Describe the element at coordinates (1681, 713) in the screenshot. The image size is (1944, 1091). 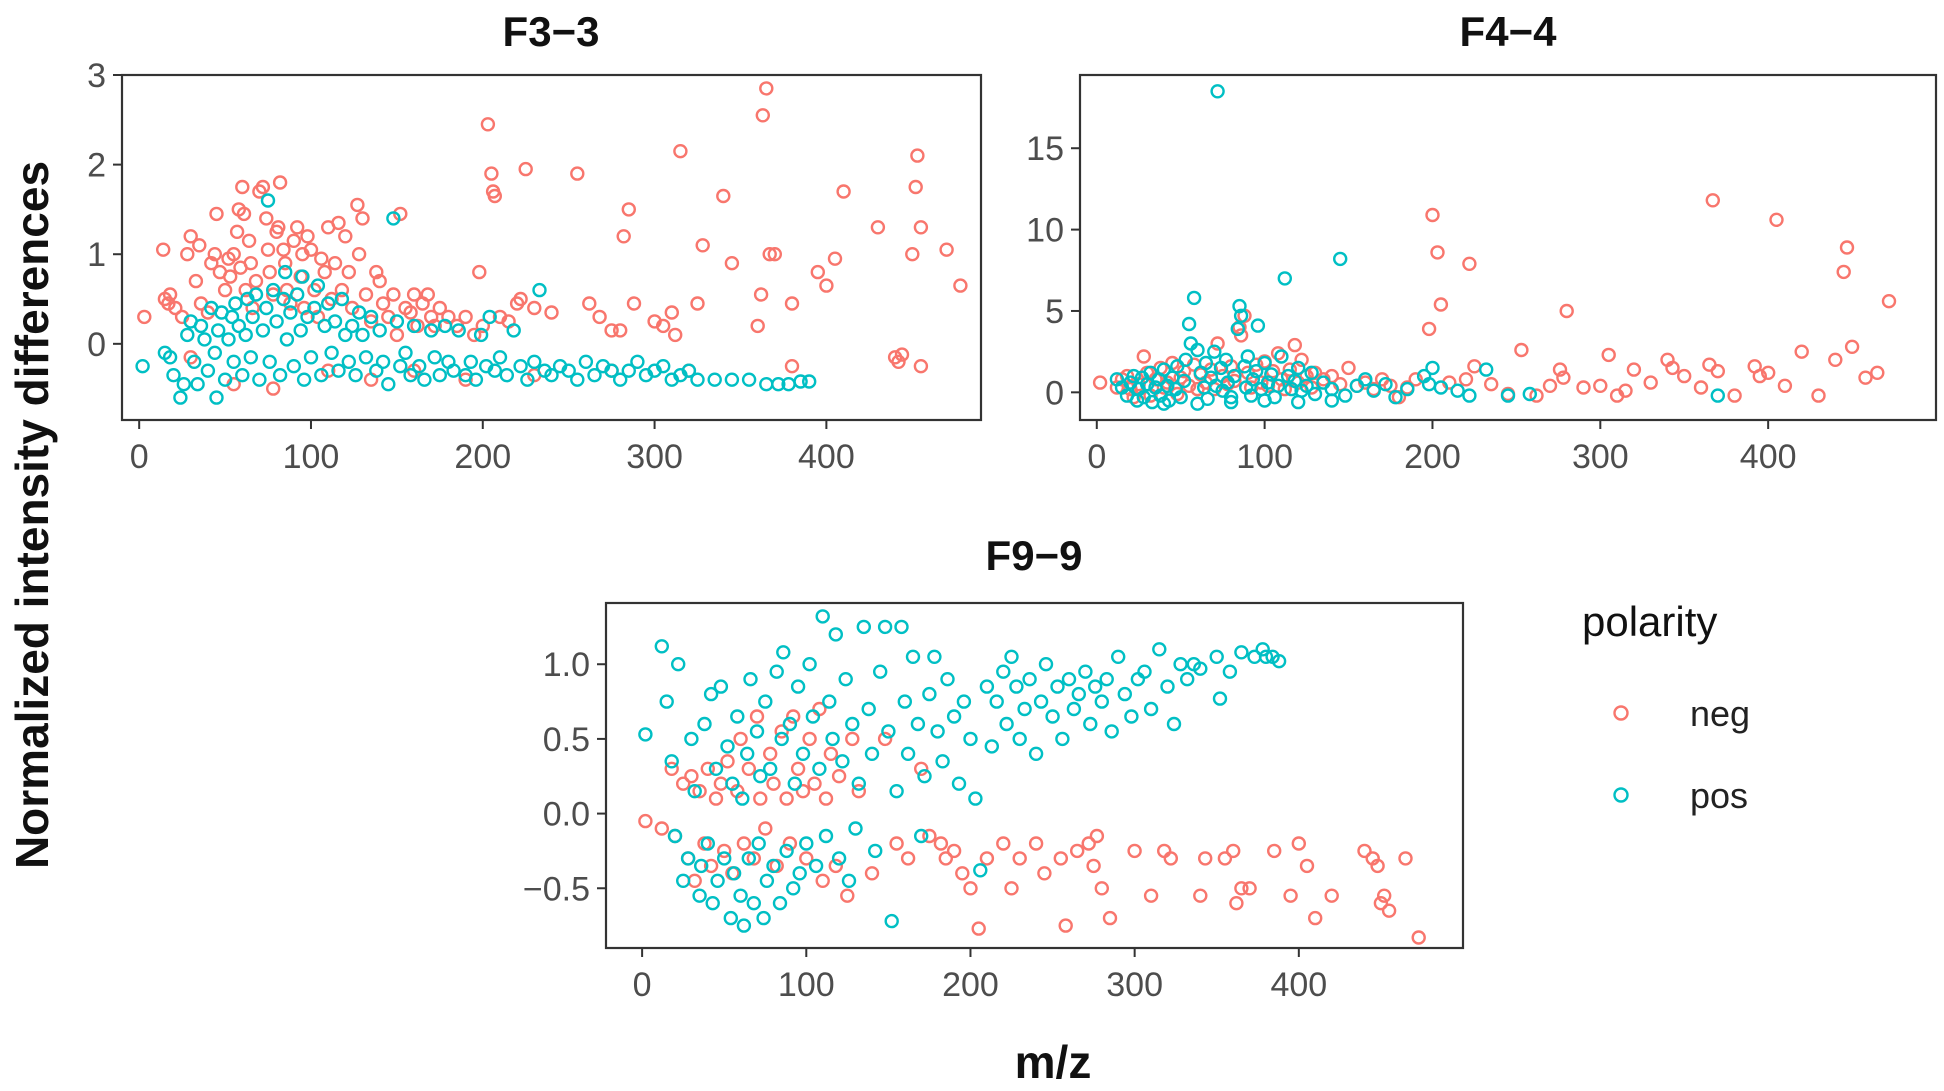
I see `legend-item-neg: neg` at that location.